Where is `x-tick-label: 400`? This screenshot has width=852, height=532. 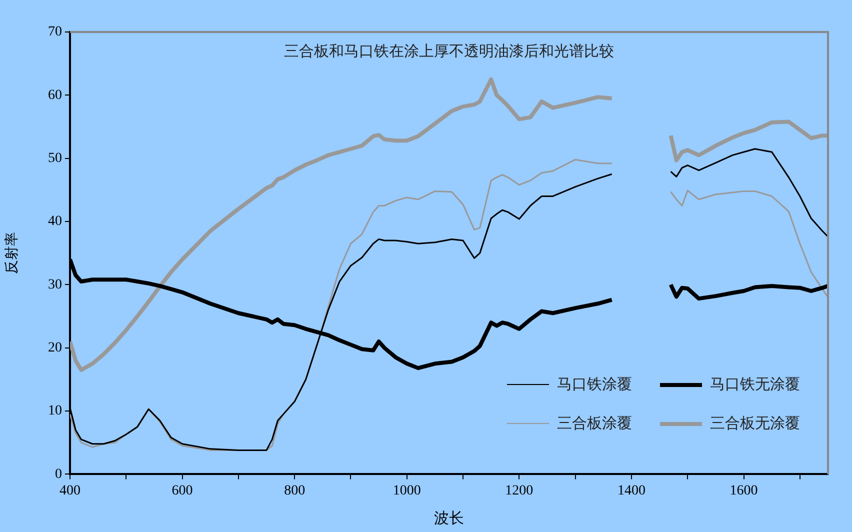 x-tick-label: 400 is located at coordinates (70, 490).